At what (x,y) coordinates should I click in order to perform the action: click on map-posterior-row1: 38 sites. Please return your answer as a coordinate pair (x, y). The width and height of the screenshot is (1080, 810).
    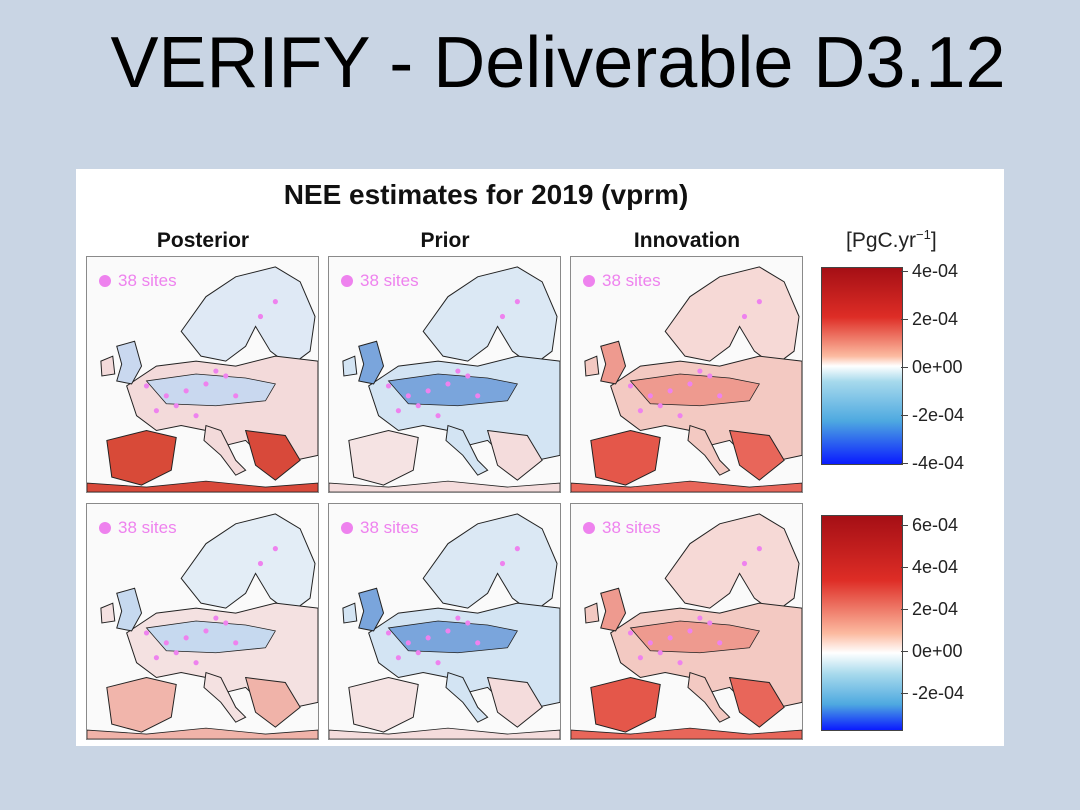
    Looking at the image, I should click on (202, 374).